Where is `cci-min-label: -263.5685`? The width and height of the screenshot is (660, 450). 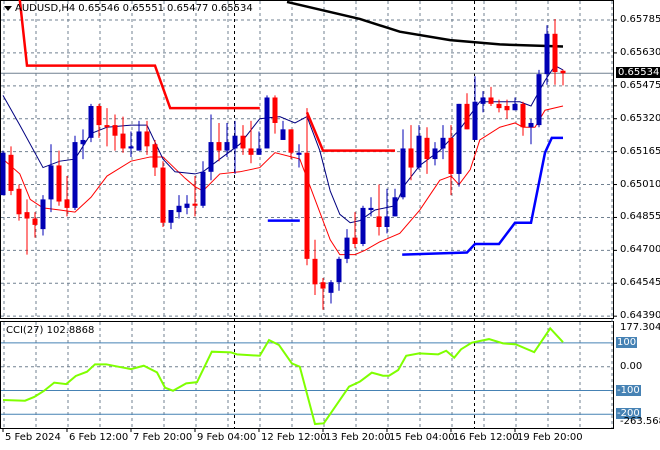
cci-min-label: -263.5685 is located at coordinates (640, 421).